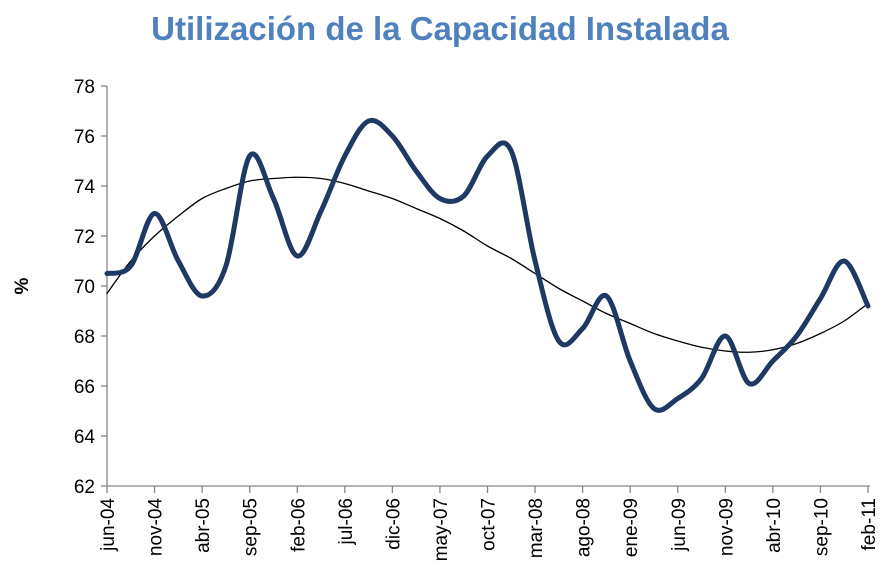  Describe the element at coordinates (84, 237) in the screenshot. I see `y-tick-label: 72` at that location.